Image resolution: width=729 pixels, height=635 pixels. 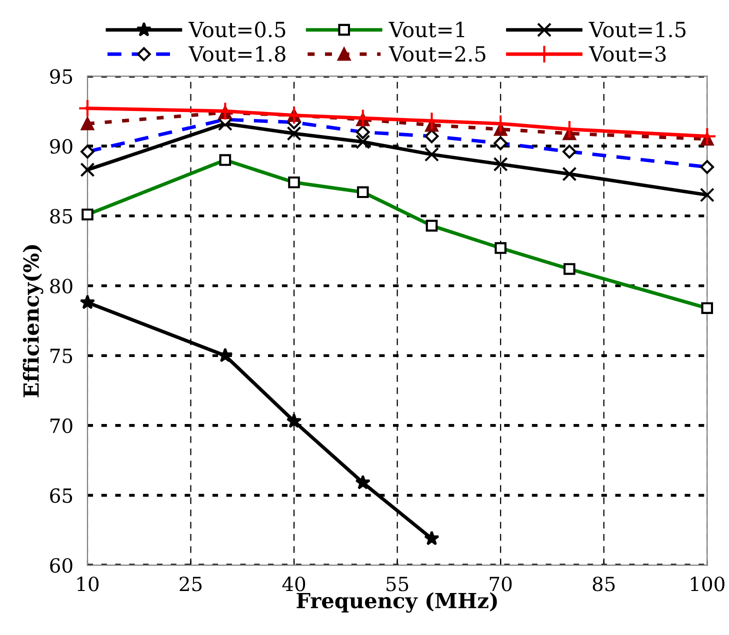 I want to click on y-tick-label: 75, so click(x=61, y=356).